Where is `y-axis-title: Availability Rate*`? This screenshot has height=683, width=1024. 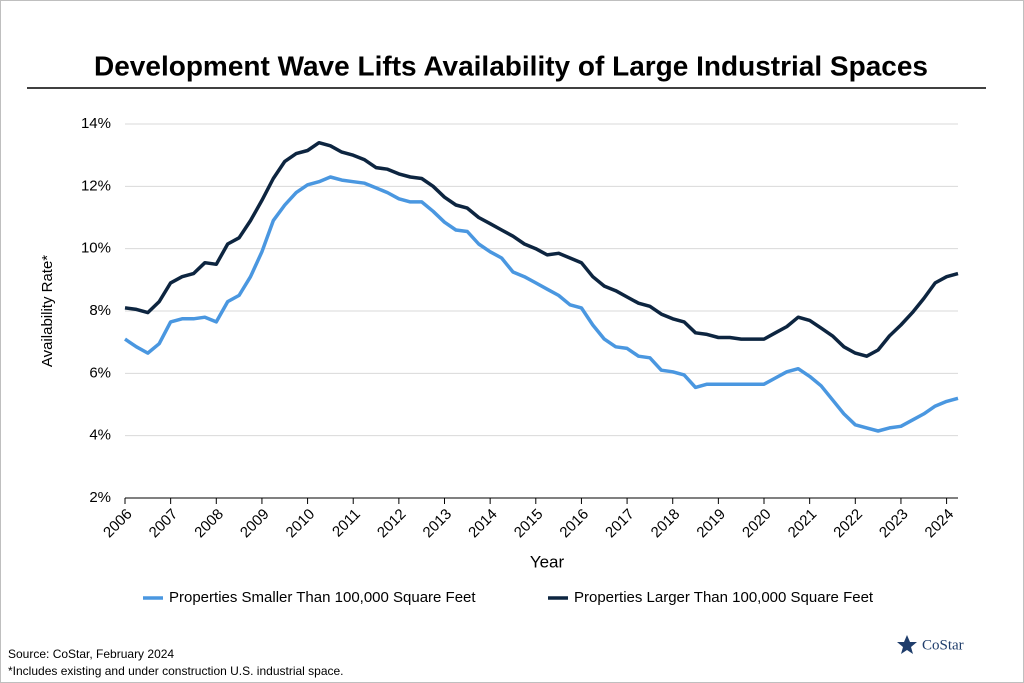
y-axis-title: Availability Rate* is located at coordinates (47, 311).